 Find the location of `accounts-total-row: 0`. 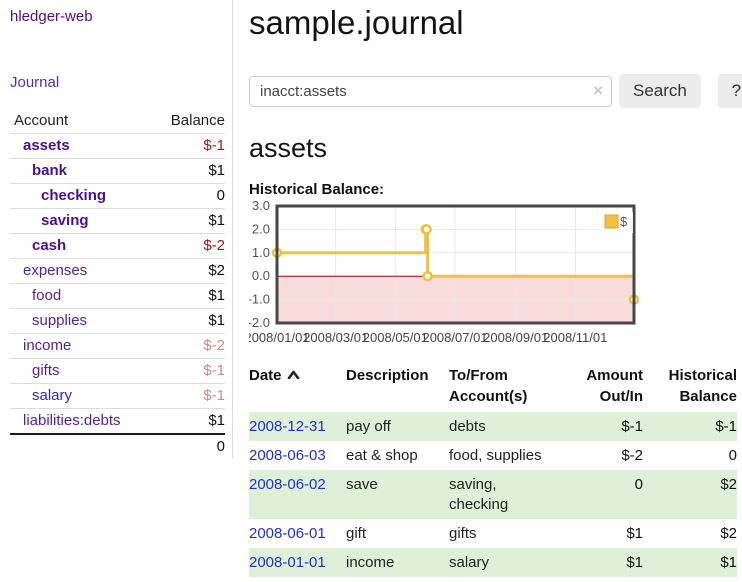

accounts-total-row: 0 is located at coordinates (117, 446).